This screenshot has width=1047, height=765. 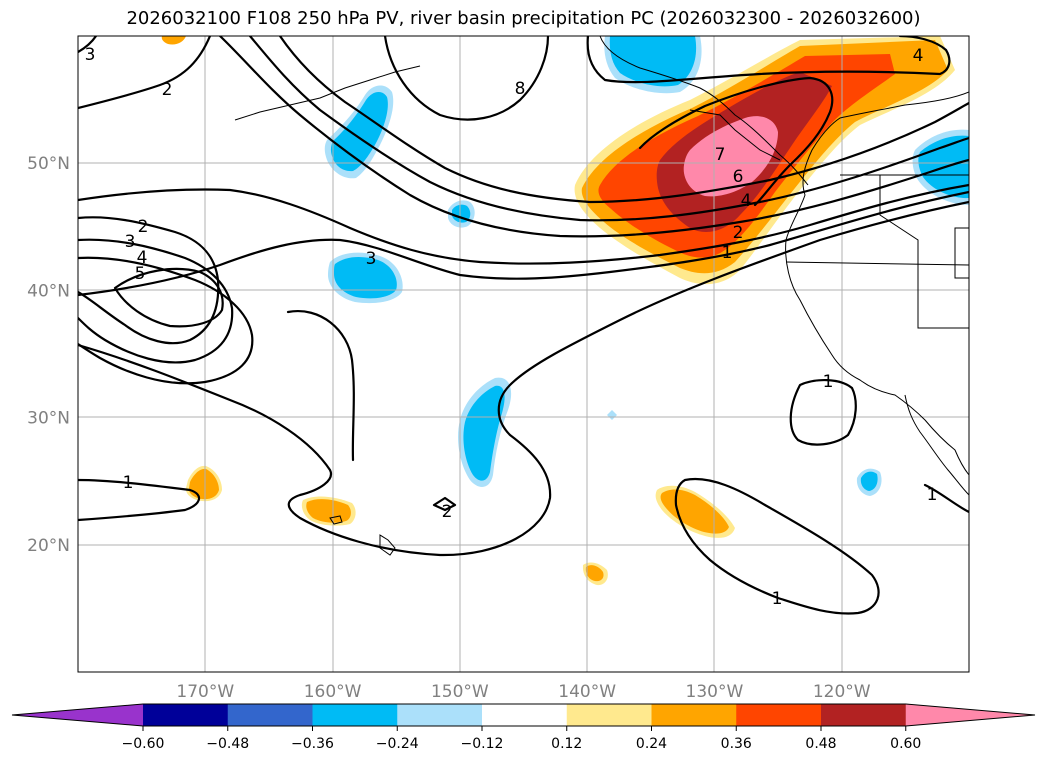 What do you see at coordinates (48, 419) in the screenshot?
I see `latitude-label: 30°N` at bounding box center [48, 419].